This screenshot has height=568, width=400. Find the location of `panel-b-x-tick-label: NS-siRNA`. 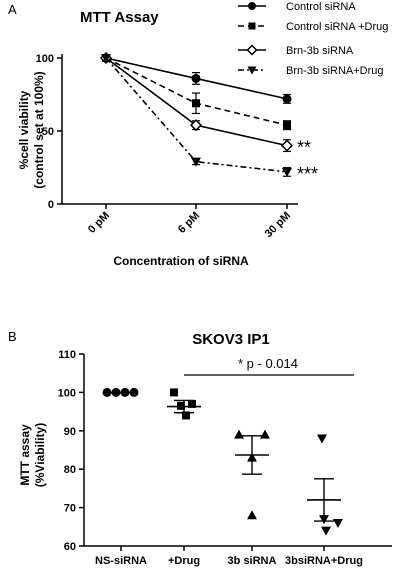

panel-b-x-tick-label: NS-siRNA is located at coordinates (121, 561).